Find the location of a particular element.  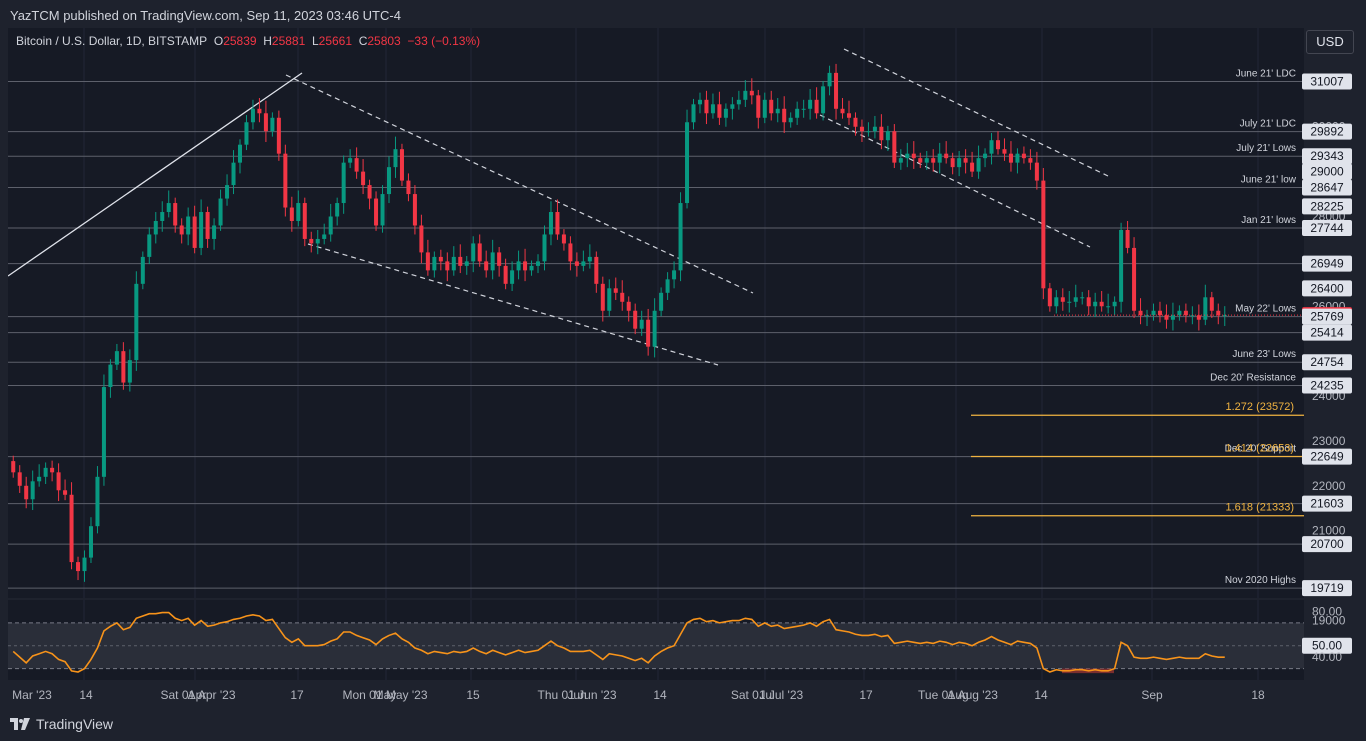

price-tick-label: 23000 is located at coordinates (1329, 441).